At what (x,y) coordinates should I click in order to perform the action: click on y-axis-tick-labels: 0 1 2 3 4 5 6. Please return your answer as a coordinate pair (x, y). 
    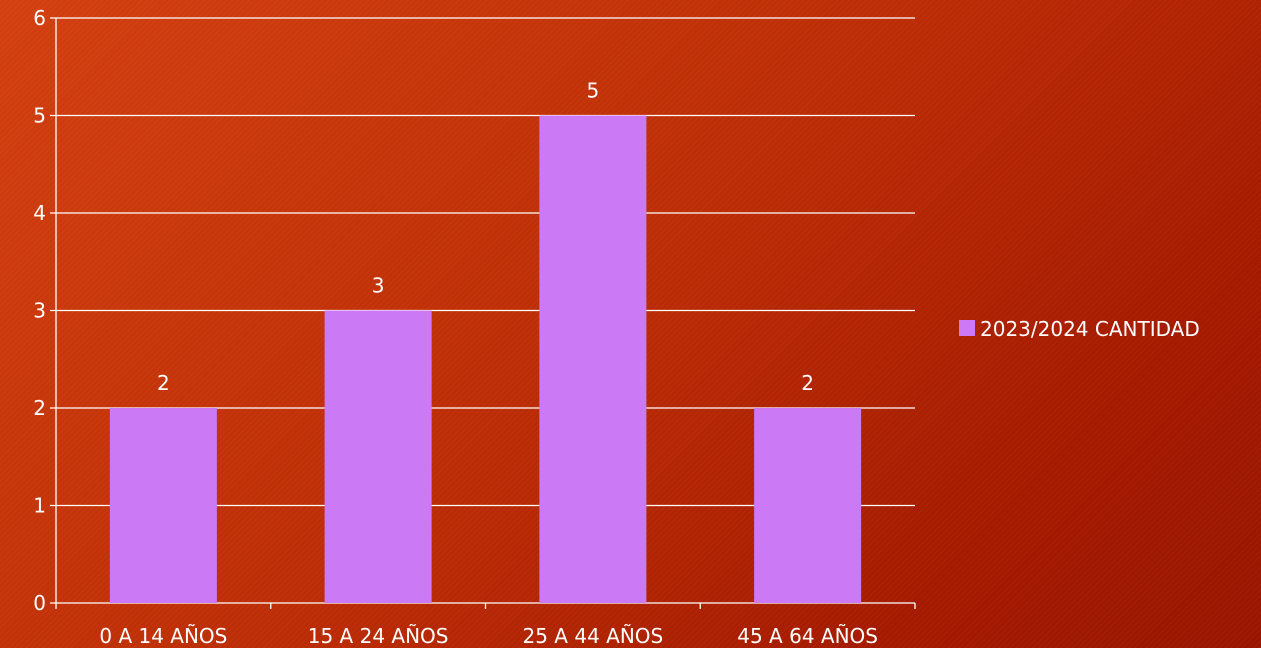
    Looking at the image, I should click on (39, 310).